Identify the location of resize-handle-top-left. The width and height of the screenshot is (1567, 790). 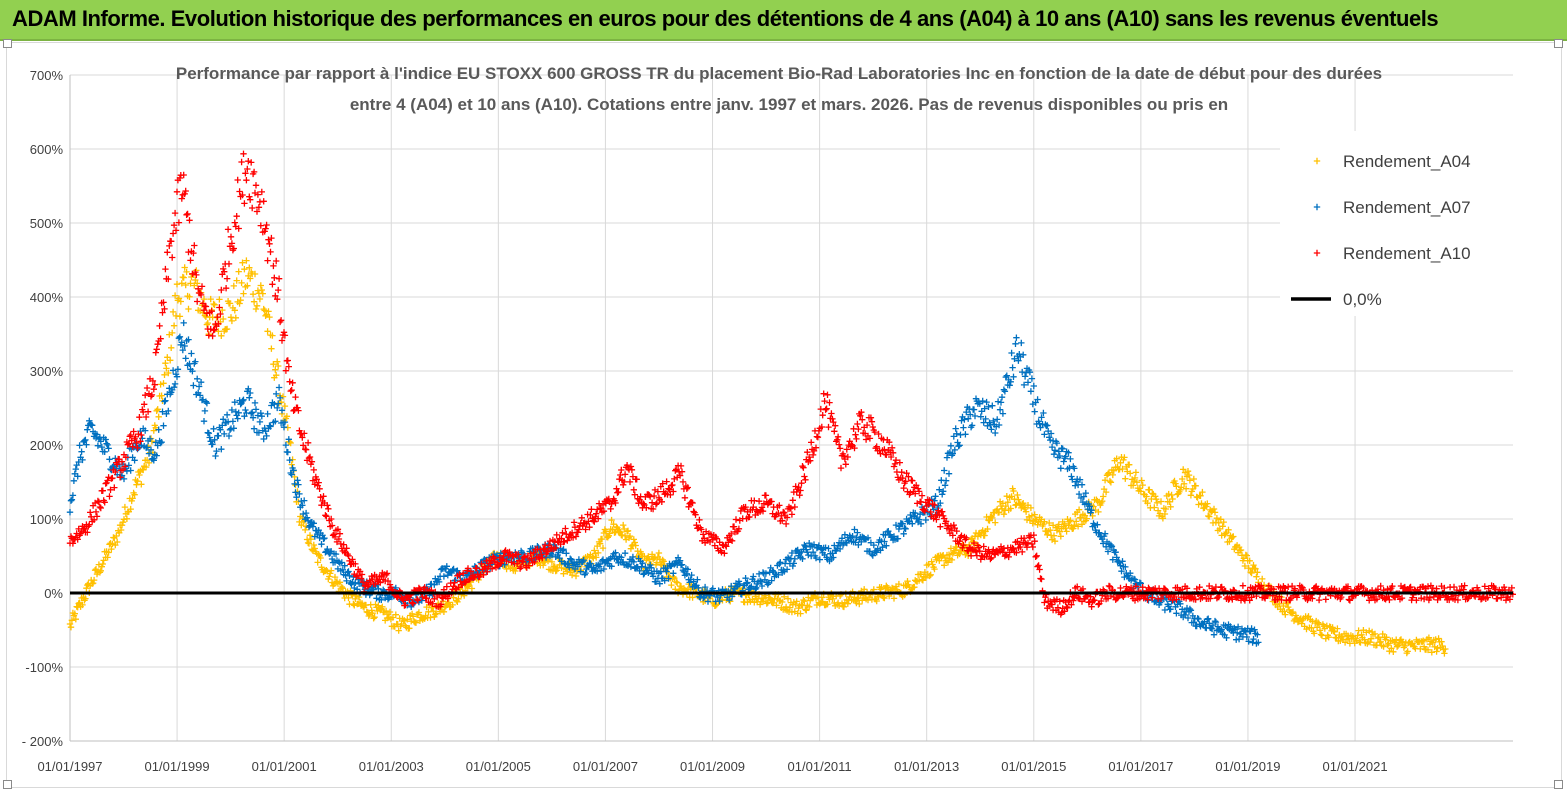
(7, 43).